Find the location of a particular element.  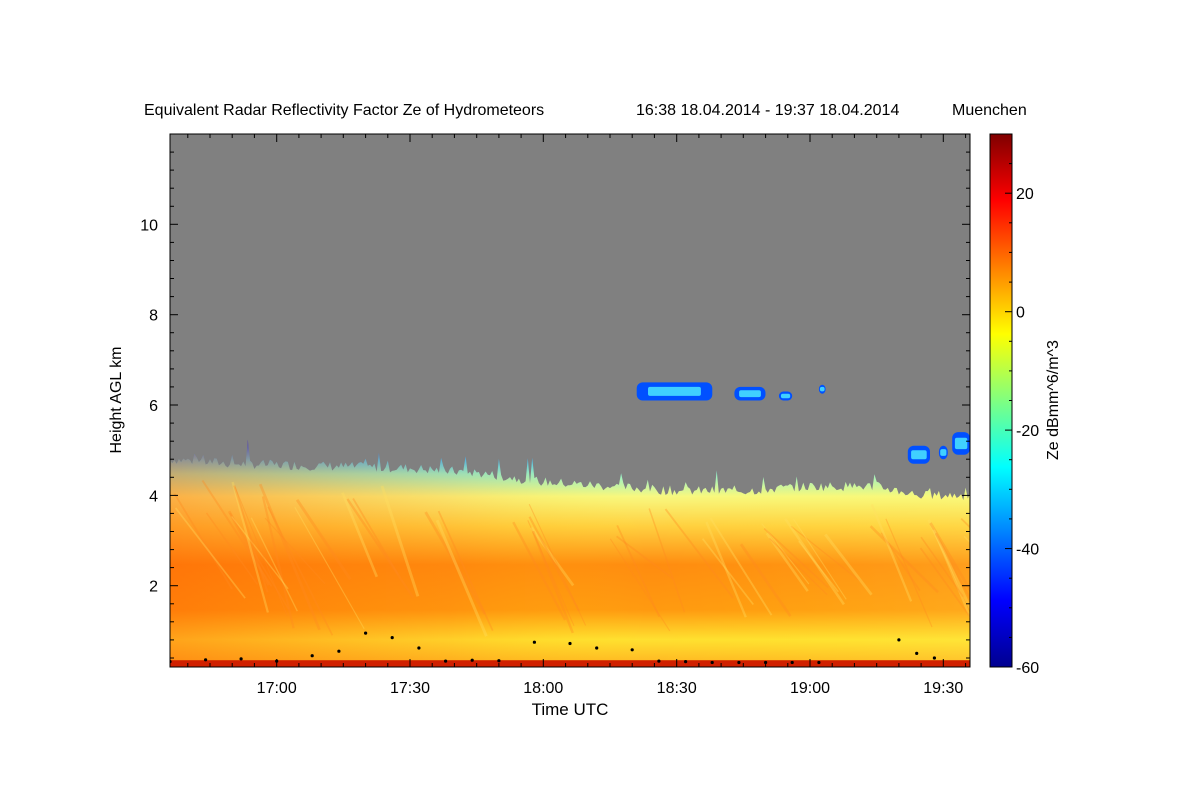

x-tick-label: 18:00 is located at coordinates (543, 688).